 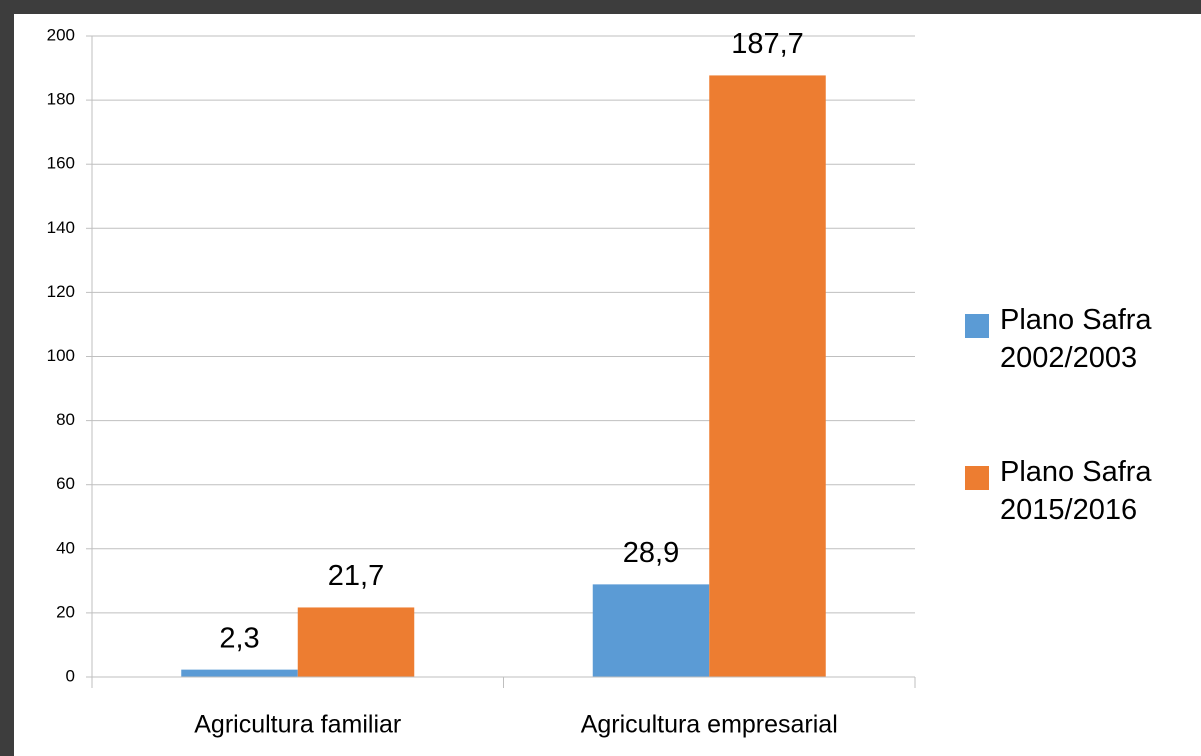 What do you see at coordinates (65, 483) in the screenshot?
I see `y-tick-label: 60` at bounding box center [65, 483].